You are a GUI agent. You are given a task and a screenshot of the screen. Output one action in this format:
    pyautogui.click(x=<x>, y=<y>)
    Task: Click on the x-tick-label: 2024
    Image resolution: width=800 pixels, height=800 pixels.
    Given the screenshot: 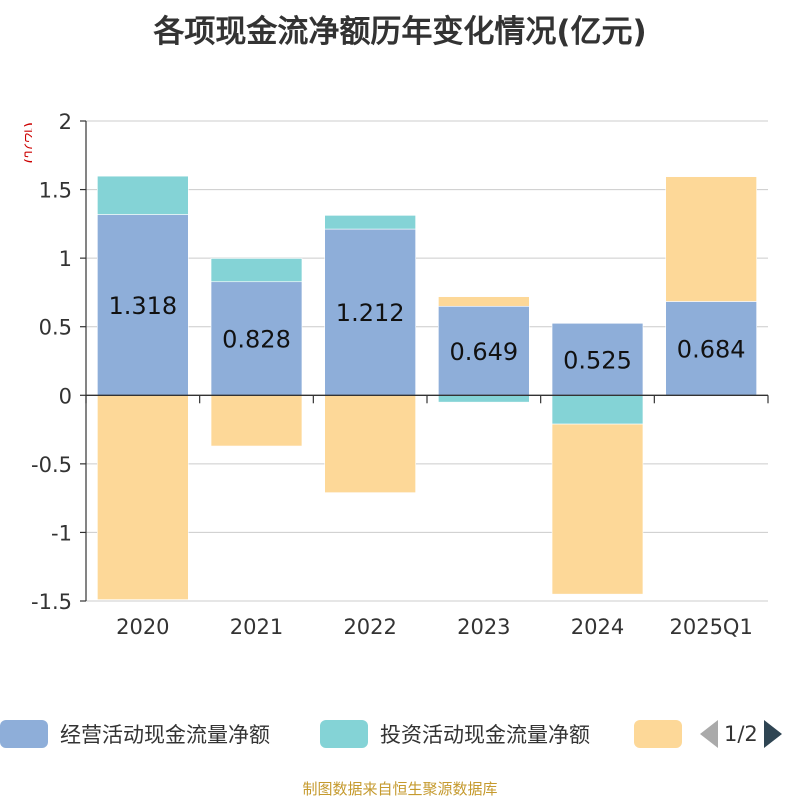 What is the action you would take?
    pyautogui.click(x=597, y=627)
    